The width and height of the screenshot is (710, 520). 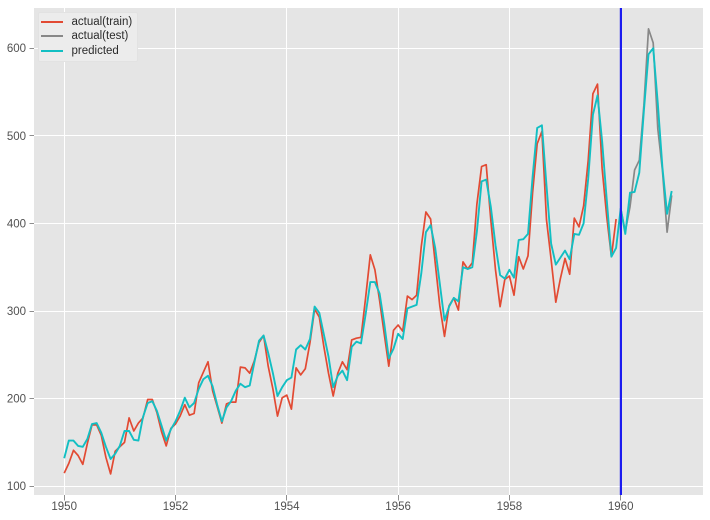 What do you see at coordinates (16, 400) in the screenshot?
I see `svg-text: 200` at bounding box center [16, 400].